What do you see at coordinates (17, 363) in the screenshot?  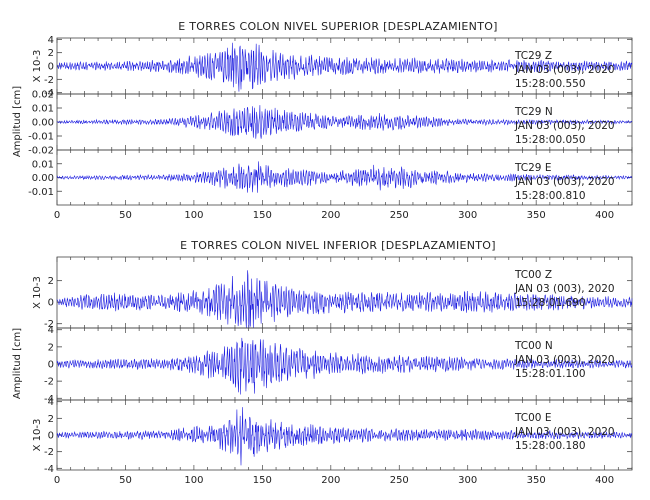 I see `ylabel-1: Amplitud [cm]` at bounding box center [17, 363].